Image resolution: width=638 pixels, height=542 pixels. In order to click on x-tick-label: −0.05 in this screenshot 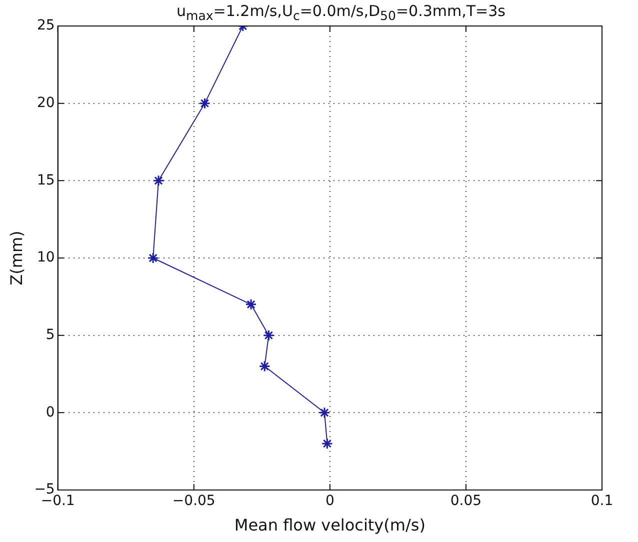, I will do `click(194, 501)`.